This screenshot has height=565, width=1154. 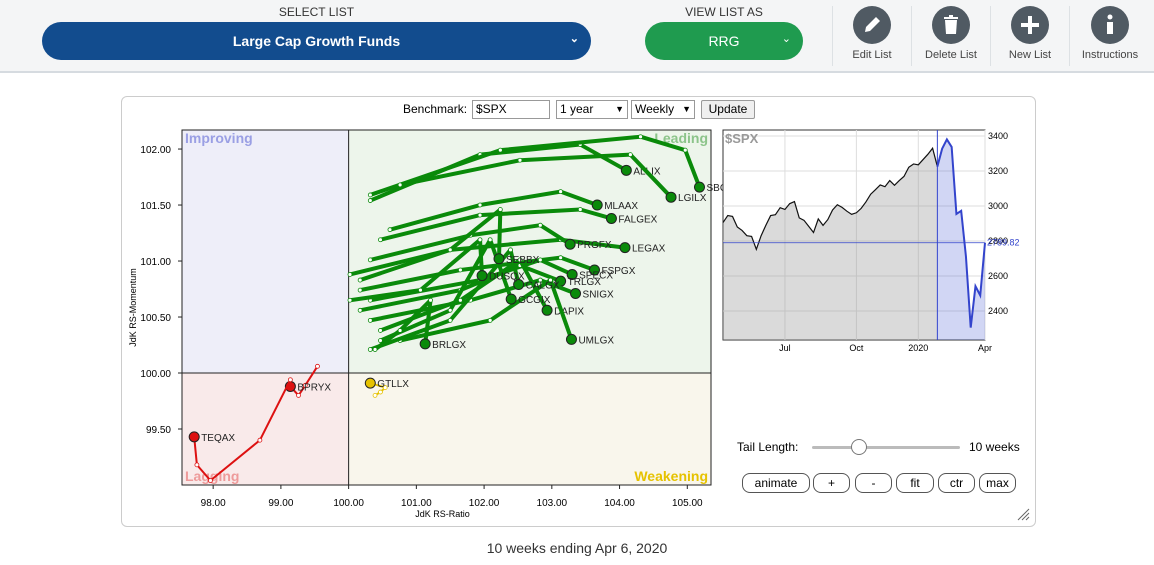 I want to click on y-tick-label: 2800, so click(x=998, y=241).